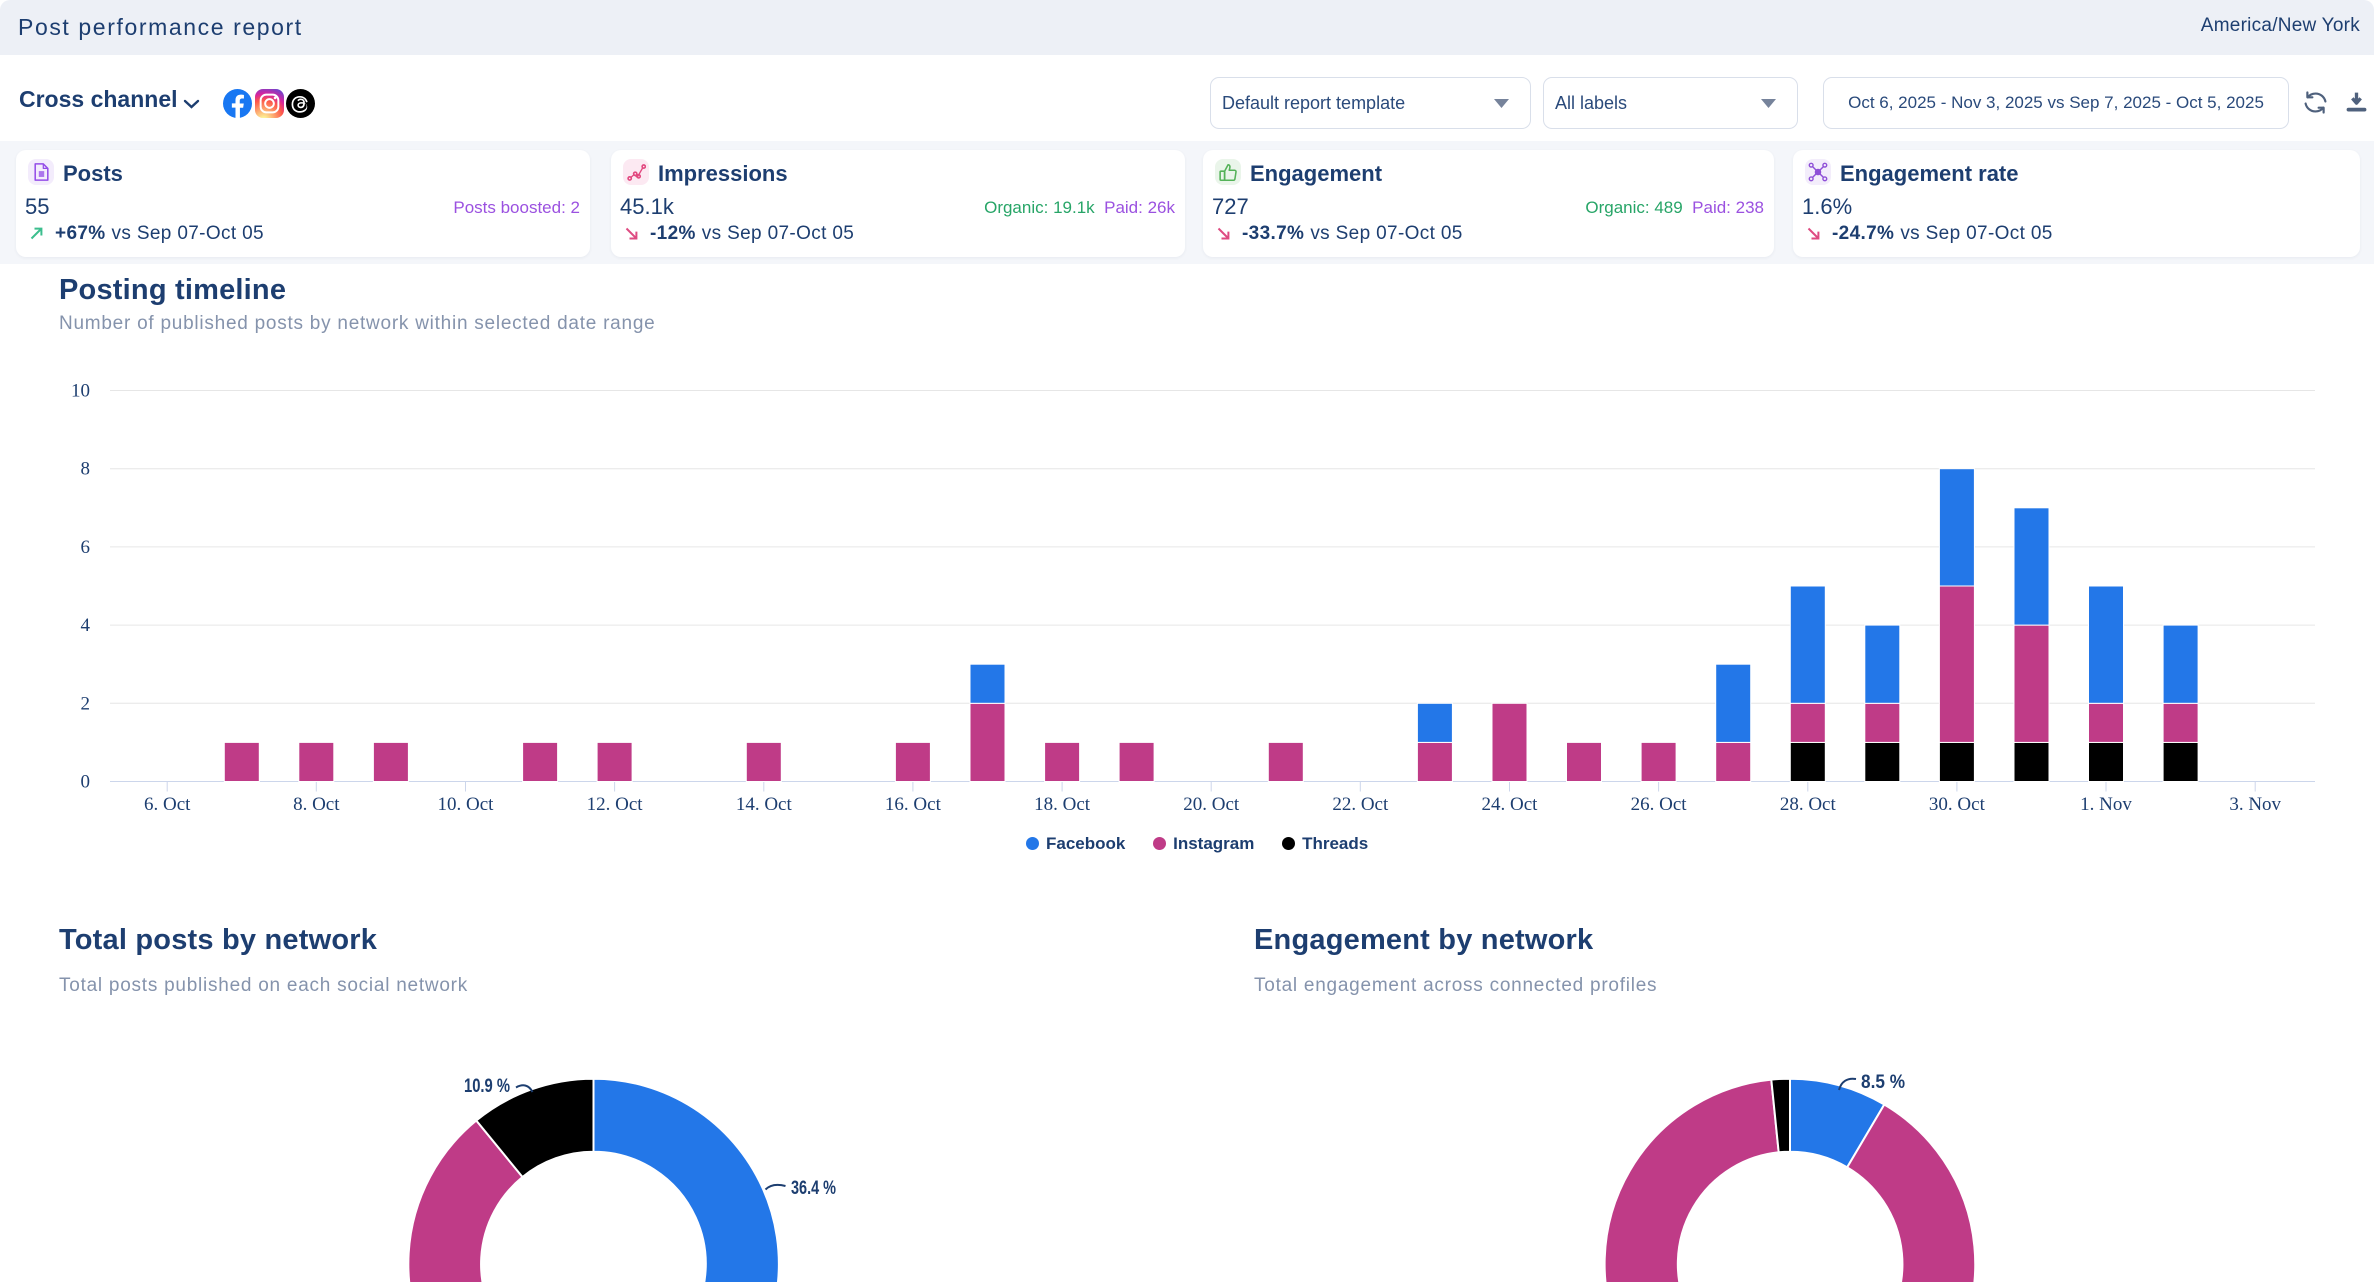 Image resolution: width=2374 pixels, height=1282 pixels. I want to click on svg-text: 24. Oct, so click(1510, 804).